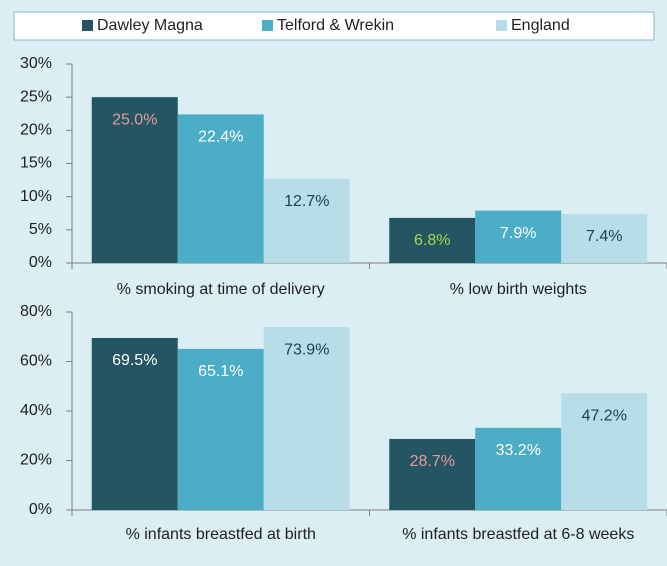 This screenshot has height=566, width=667. What do you see at coordinates (306, 349) in the screenshot?
I see `value-label: 73.9%` at bounding box center [306, 349].